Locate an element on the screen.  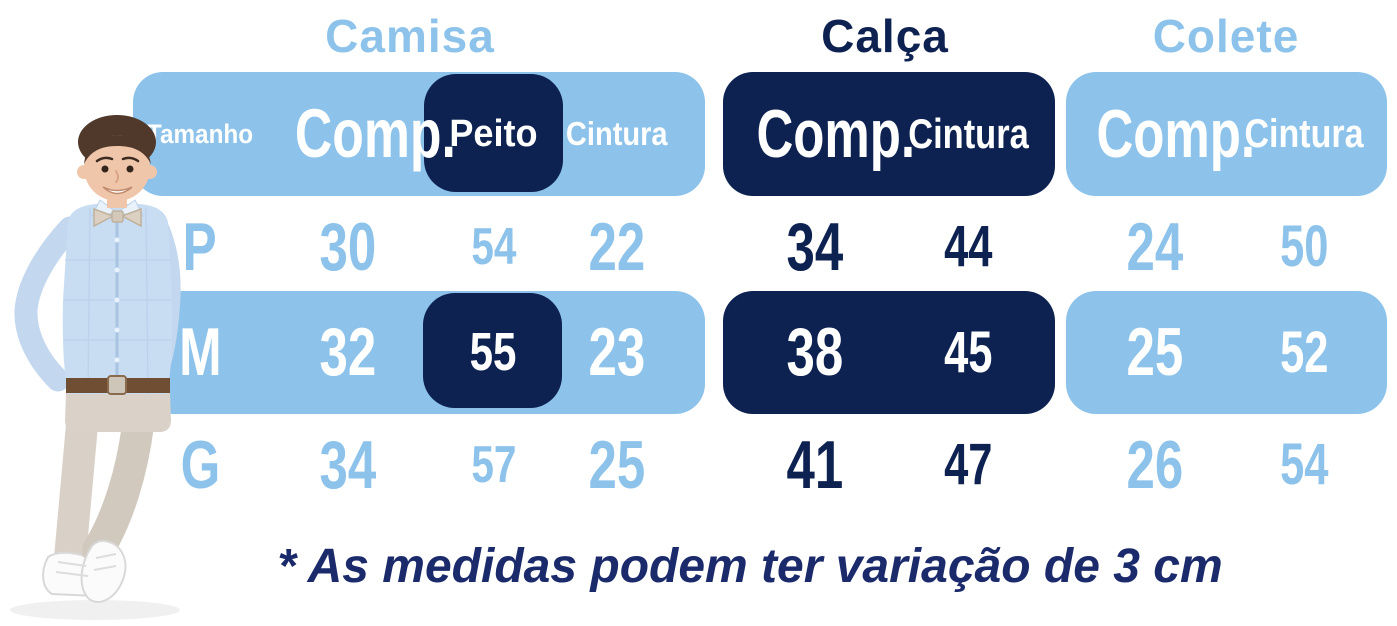
colete-p-cintura: 50 is located at coordinates (1304, 247).